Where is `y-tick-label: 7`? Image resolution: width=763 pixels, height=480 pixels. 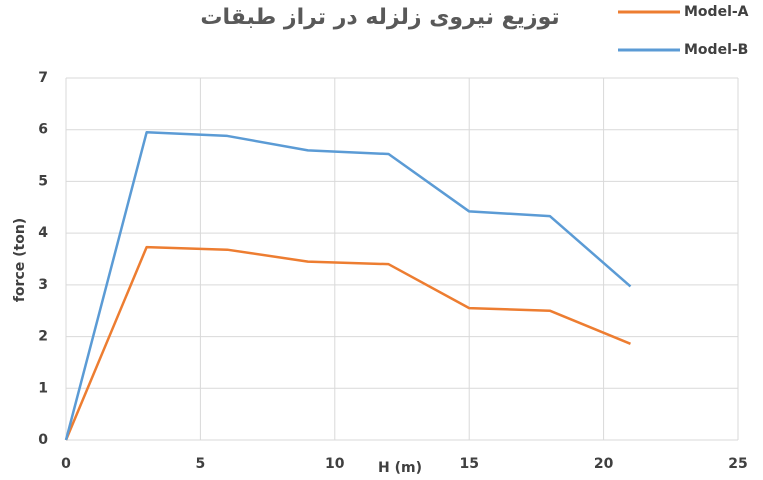 y-tick-label: 7 is located at coordinates (43, 78).